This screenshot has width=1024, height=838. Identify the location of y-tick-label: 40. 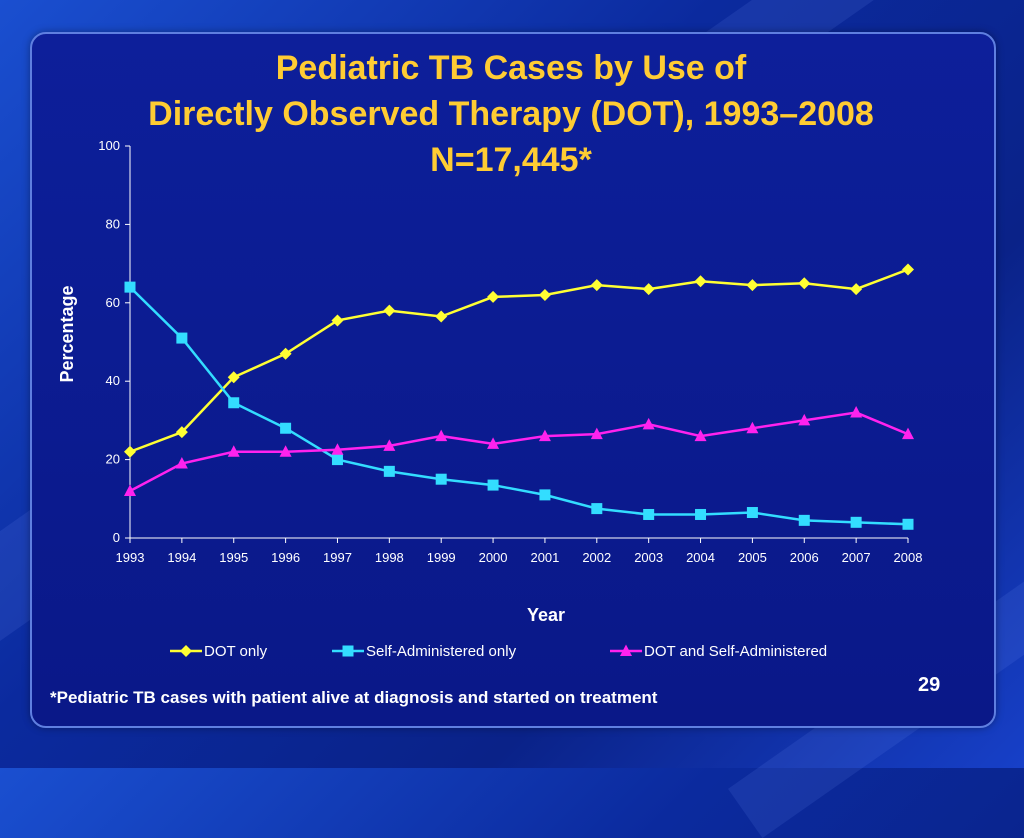
(113, 380).